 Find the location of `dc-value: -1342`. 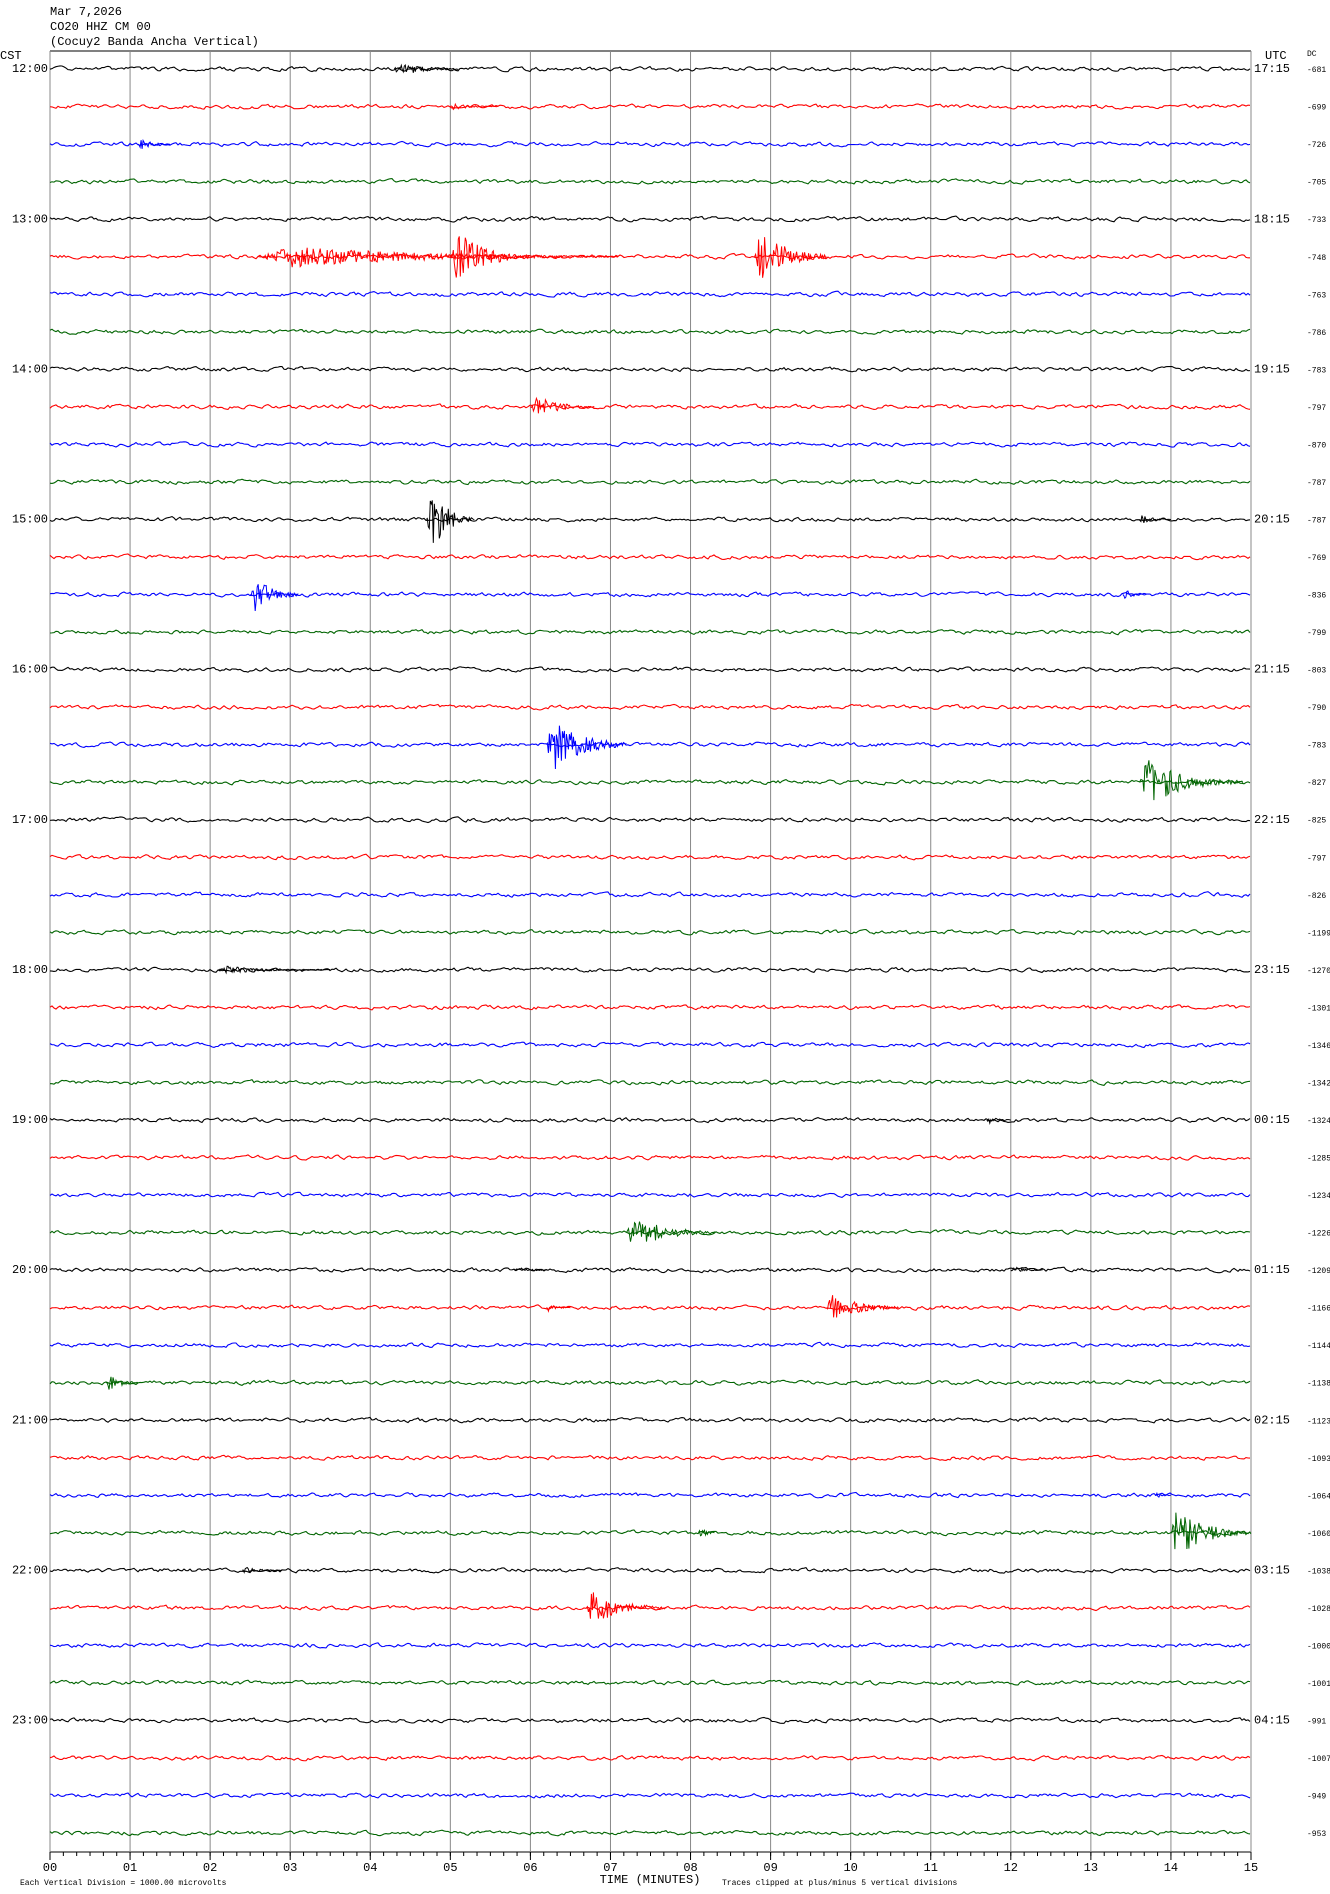

dc-value: -1342 is located at coordinates (1318, 1083).